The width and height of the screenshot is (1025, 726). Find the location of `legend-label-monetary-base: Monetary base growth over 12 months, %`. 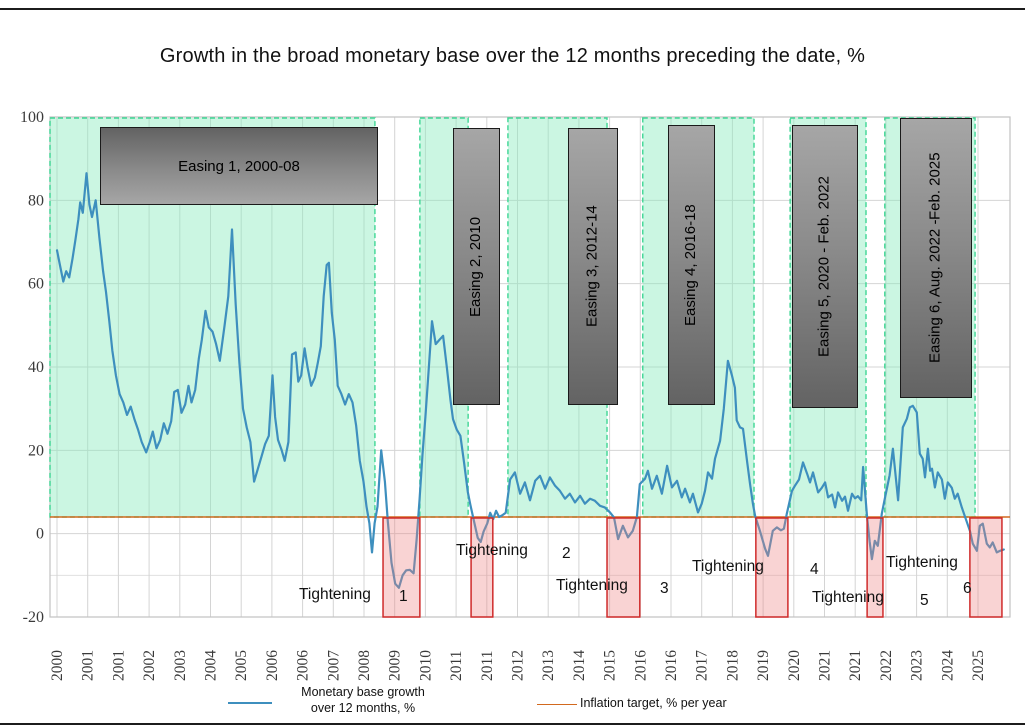

legend-label-monetary-base: Monetary base growth over 12 months, % is located at coordinates (363, 700).